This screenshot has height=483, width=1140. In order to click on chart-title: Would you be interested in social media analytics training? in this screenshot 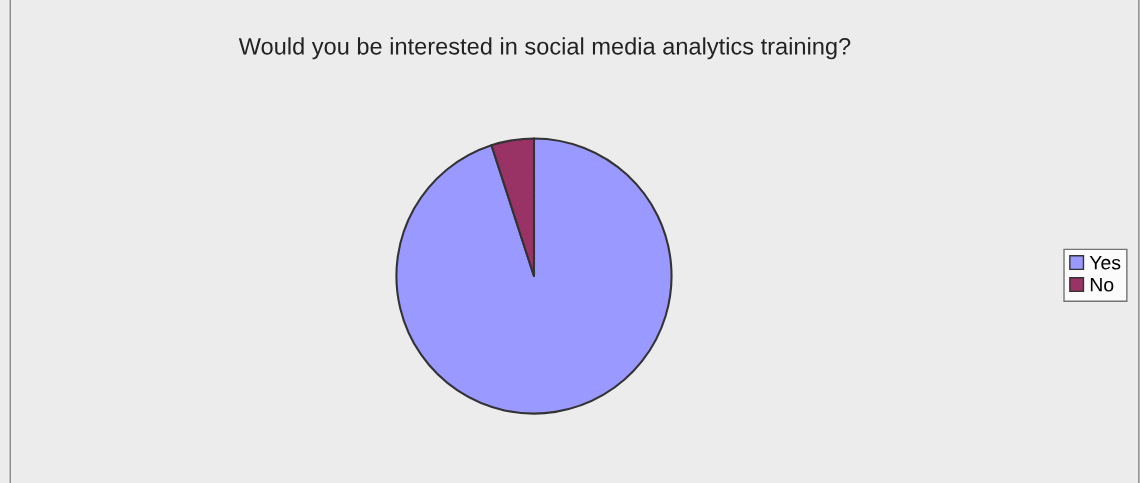, I will do `click(544, 48)`.